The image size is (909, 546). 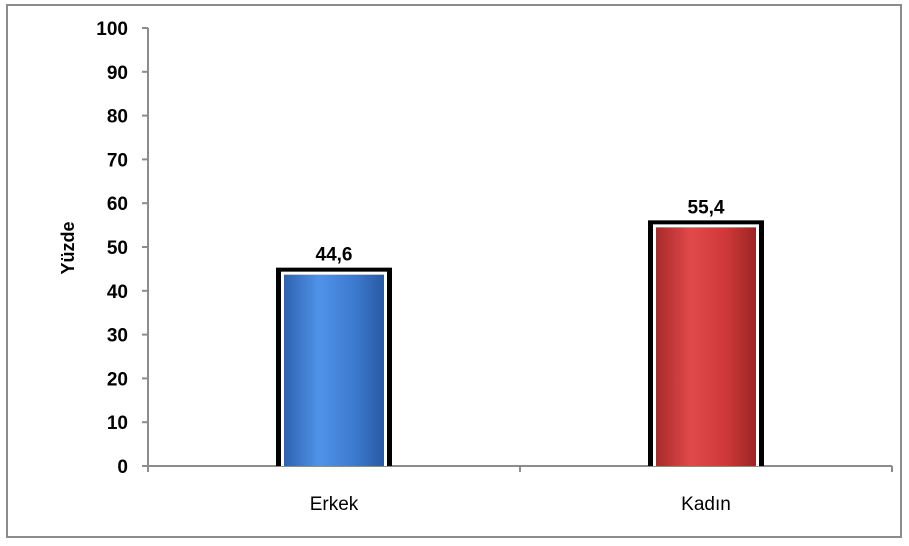 What do you see at coordinates (117, 160) in the screenshot?
I see `y-tick-label: 70` at bounding box center [117, 160].